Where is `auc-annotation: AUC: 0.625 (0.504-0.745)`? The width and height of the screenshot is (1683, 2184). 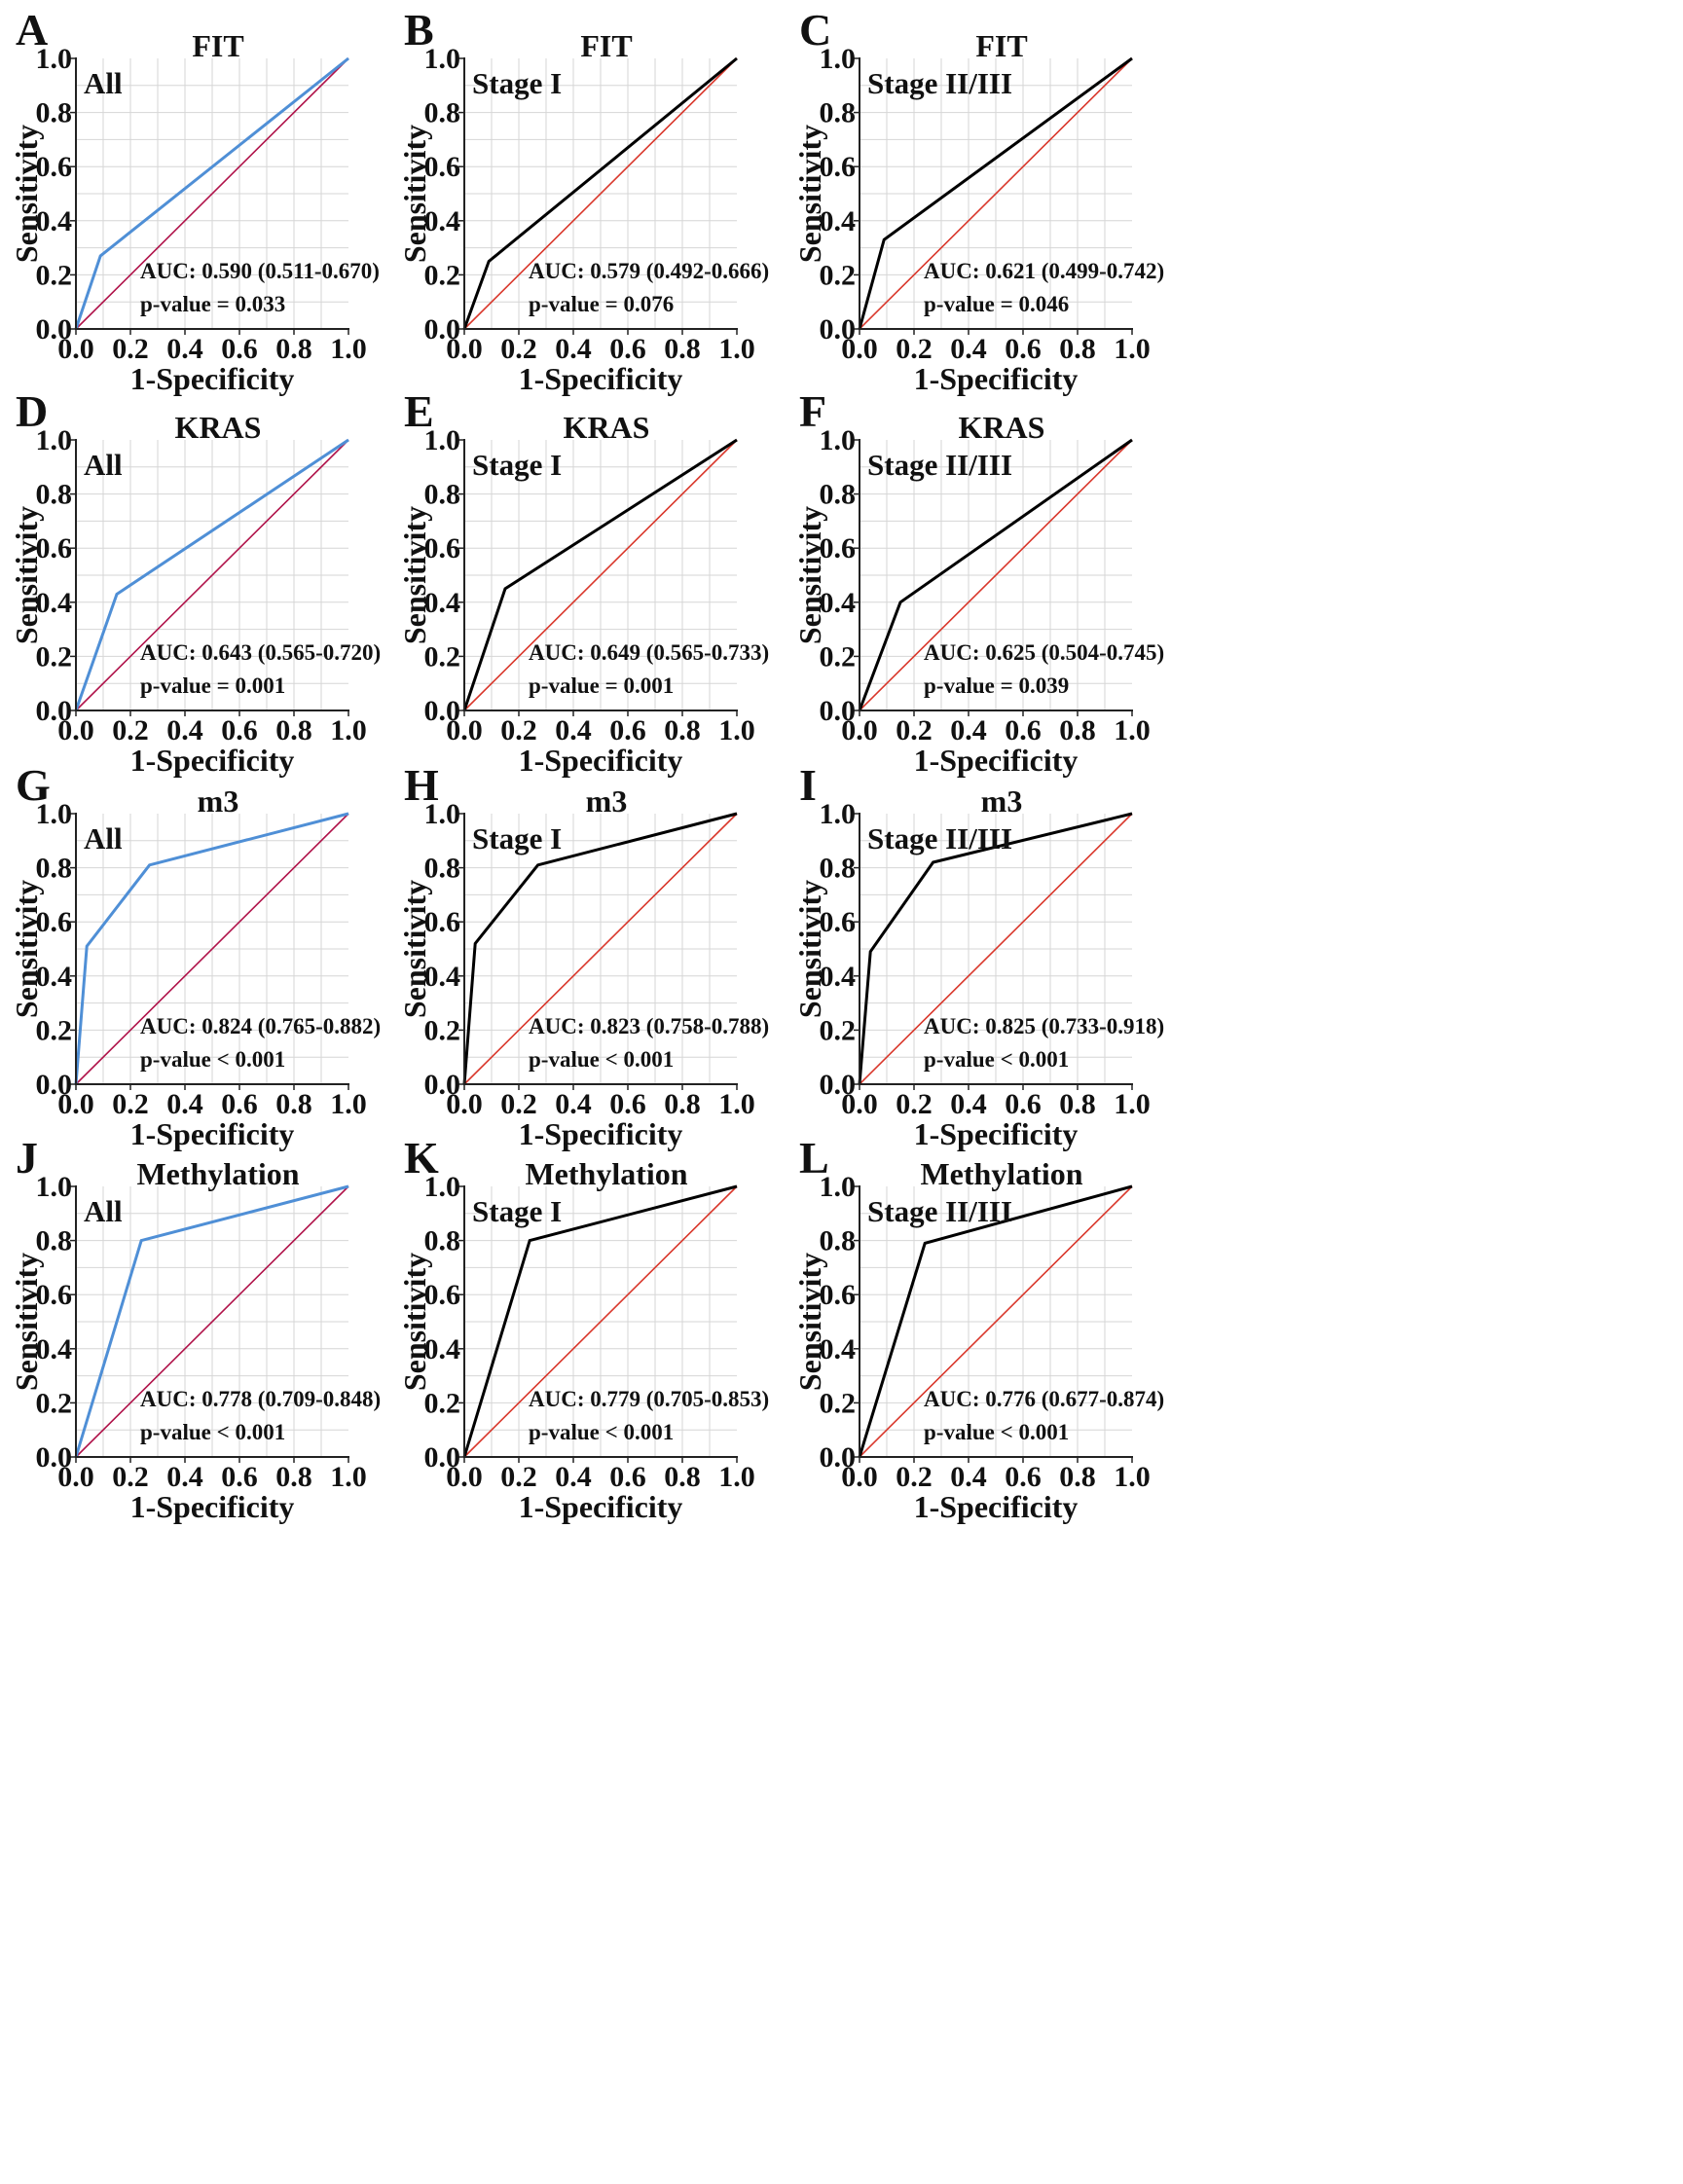
auc-annotation: AUC: 0.625 (0.504-0.745) is located at coordinates (1044, 652).